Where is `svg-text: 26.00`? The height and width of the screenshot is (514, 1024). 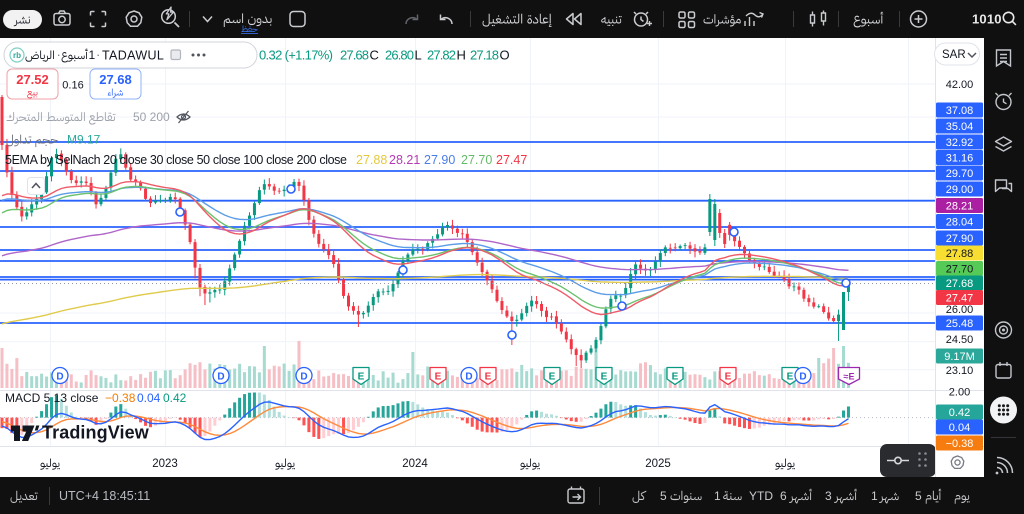
svg-text: 26.00 is located at coordinates (960, 310).